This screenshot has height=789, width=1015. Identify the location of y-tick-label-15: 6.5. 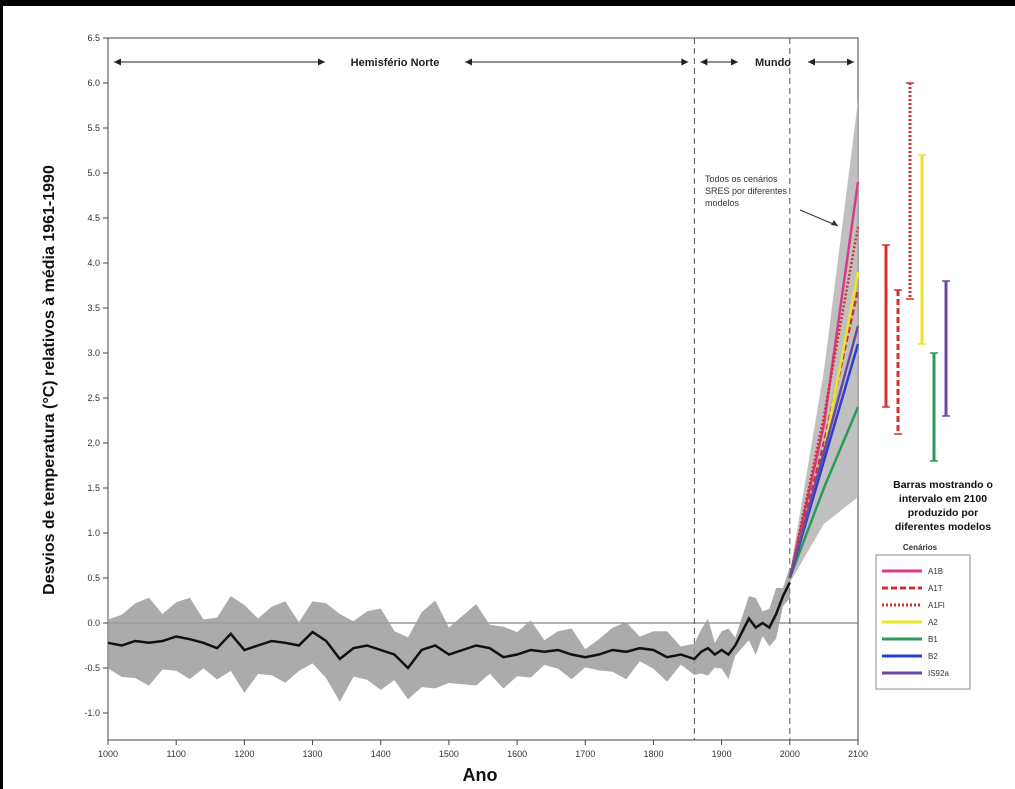
(93, 38).